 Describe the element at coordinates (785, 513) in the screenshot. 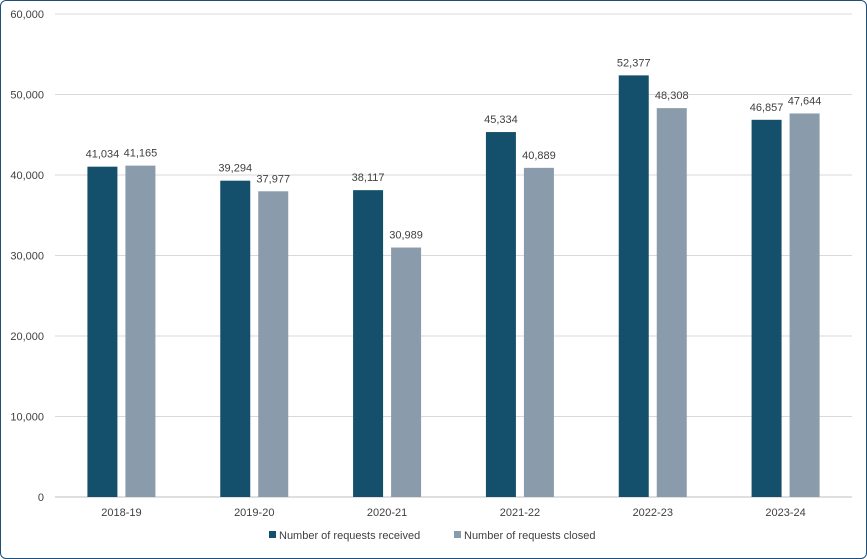

I see `x-tick-label: 2023-24` at that location.